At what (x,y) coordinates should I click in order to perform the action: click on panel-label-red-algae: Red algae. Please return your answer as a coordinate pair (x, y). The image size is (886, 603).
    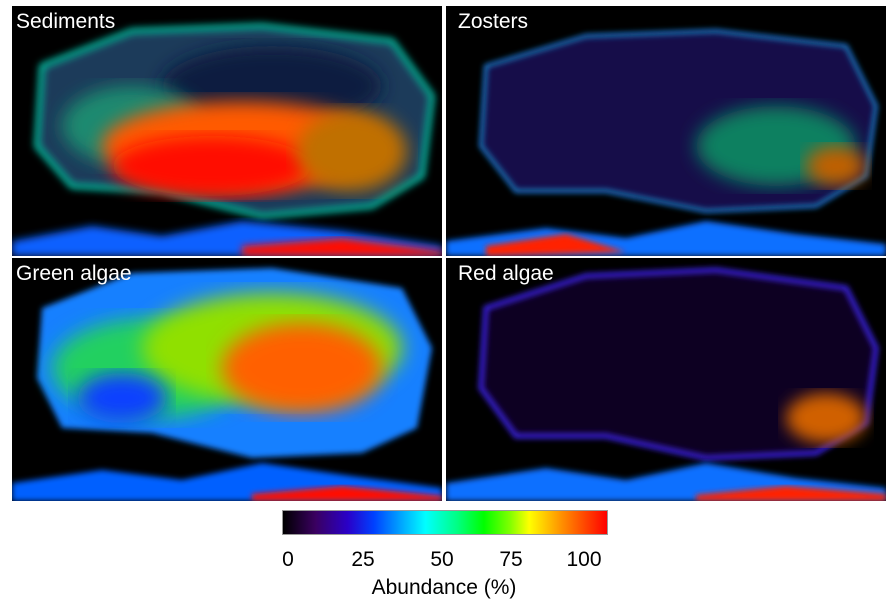
    Looking at the image, I should click on (506, 273).